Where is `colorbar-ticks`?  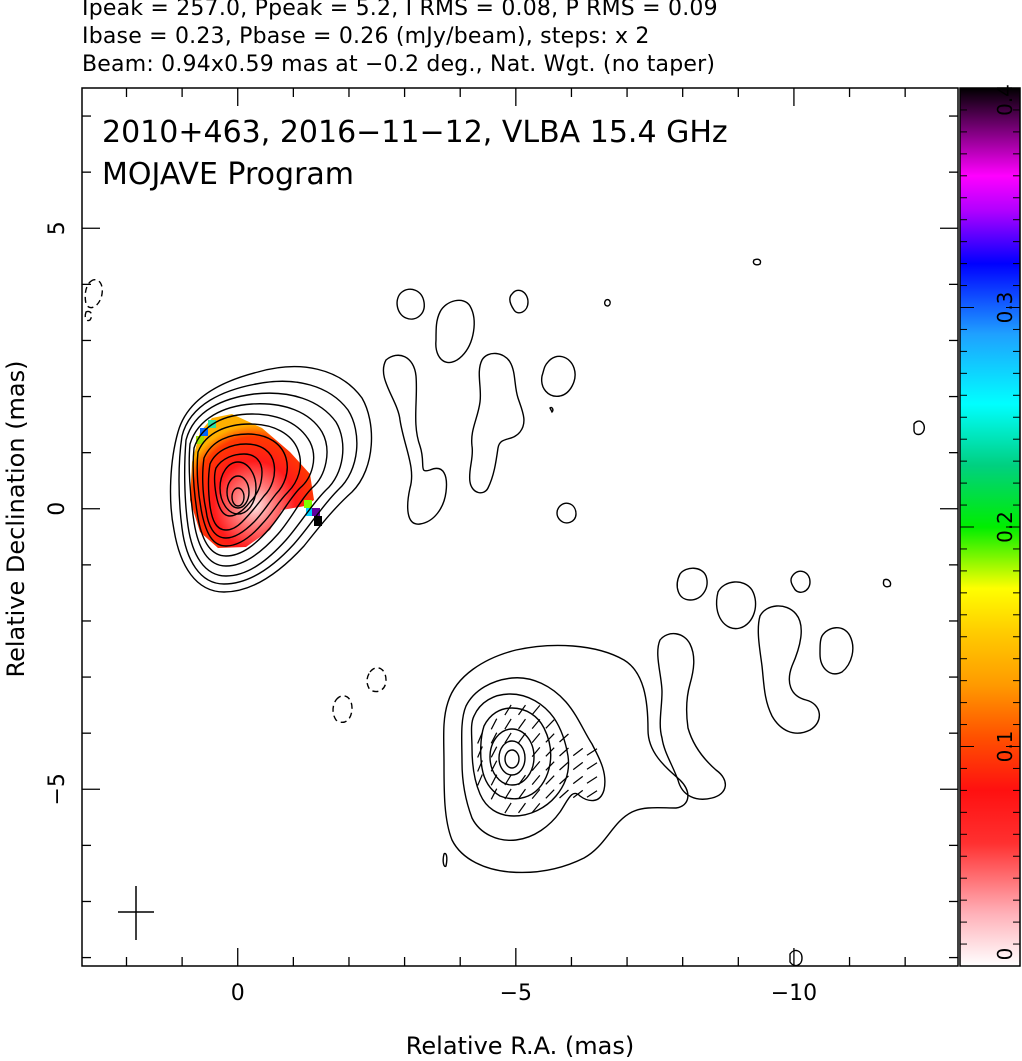 colorbar-ticks is located at coordinates (990, 527).